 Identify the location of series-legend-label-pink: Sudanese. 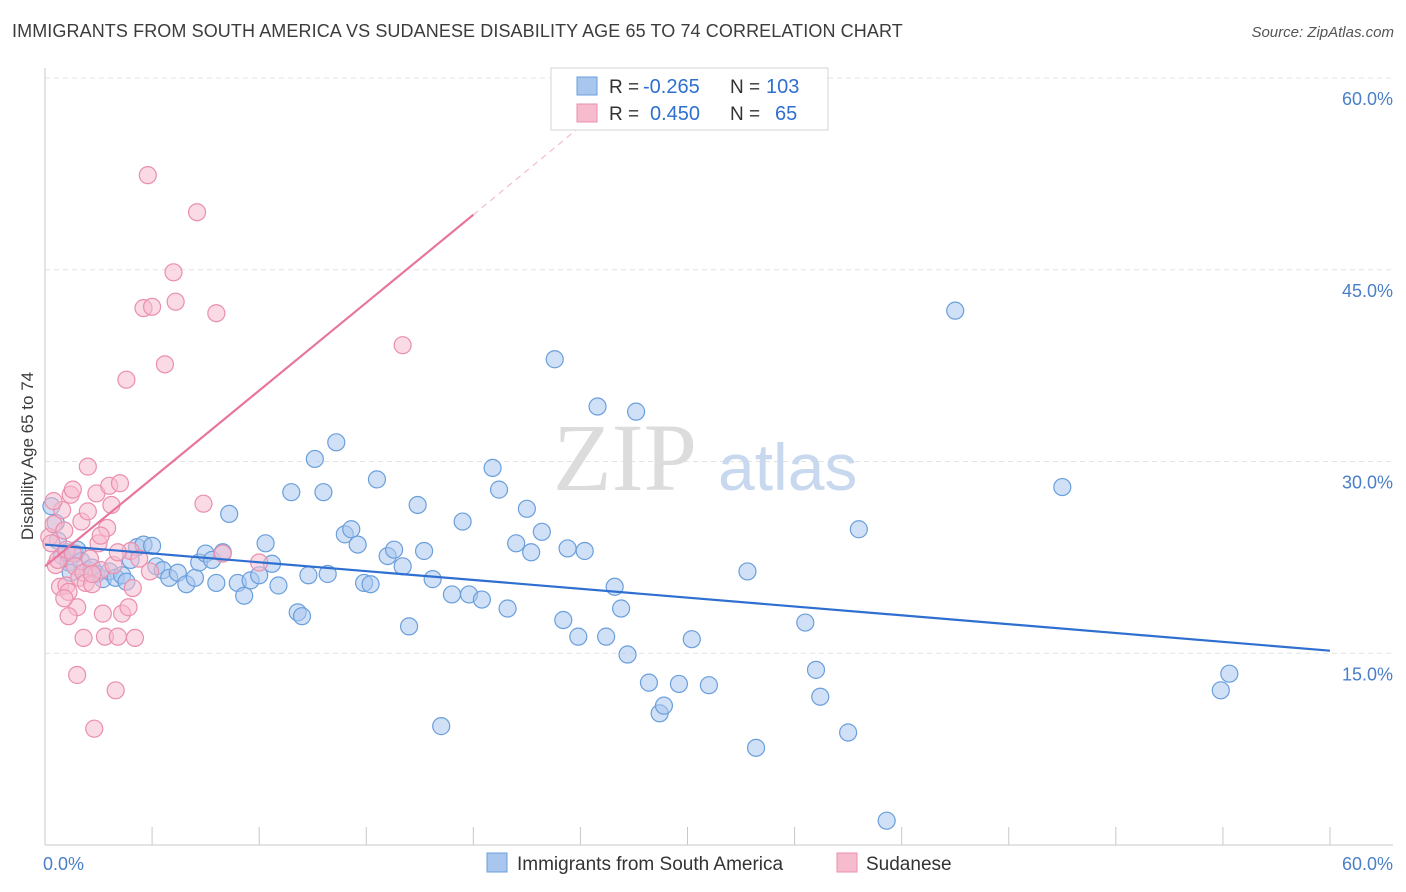
(909, 864).